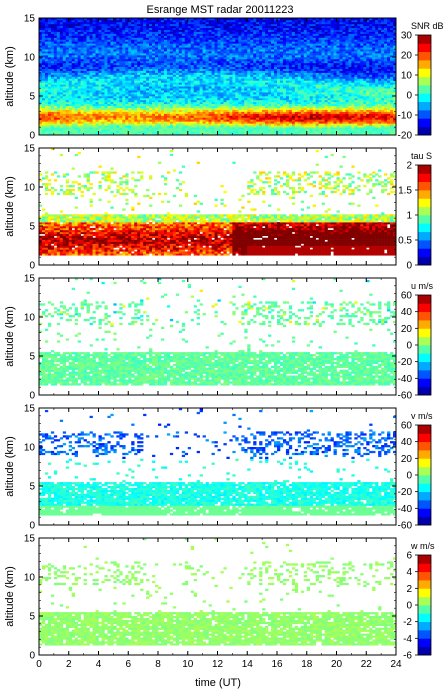  I want to click on x-tick-label: 0, so click(39, 664).